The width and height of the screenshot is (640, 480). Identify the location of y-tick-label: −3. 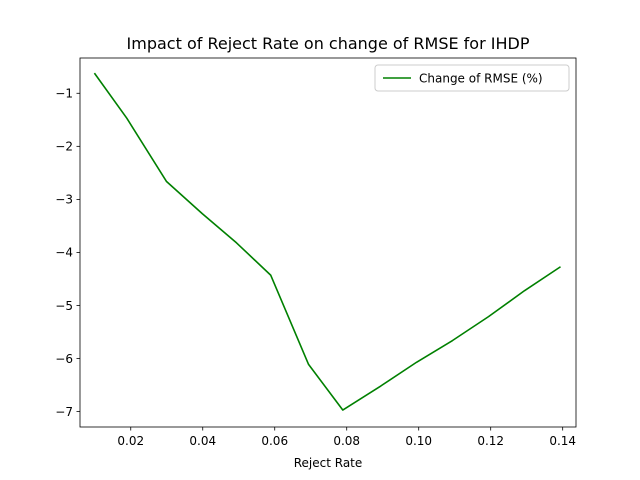
(64, 200).